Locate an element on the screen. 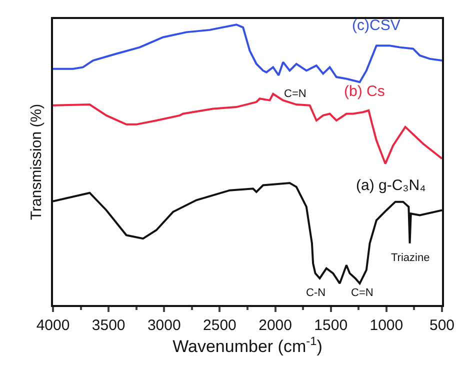 Image resolution: width=474 pixels, height=374 pixels. annotation: Triazine is located at coordinates (410, 258).